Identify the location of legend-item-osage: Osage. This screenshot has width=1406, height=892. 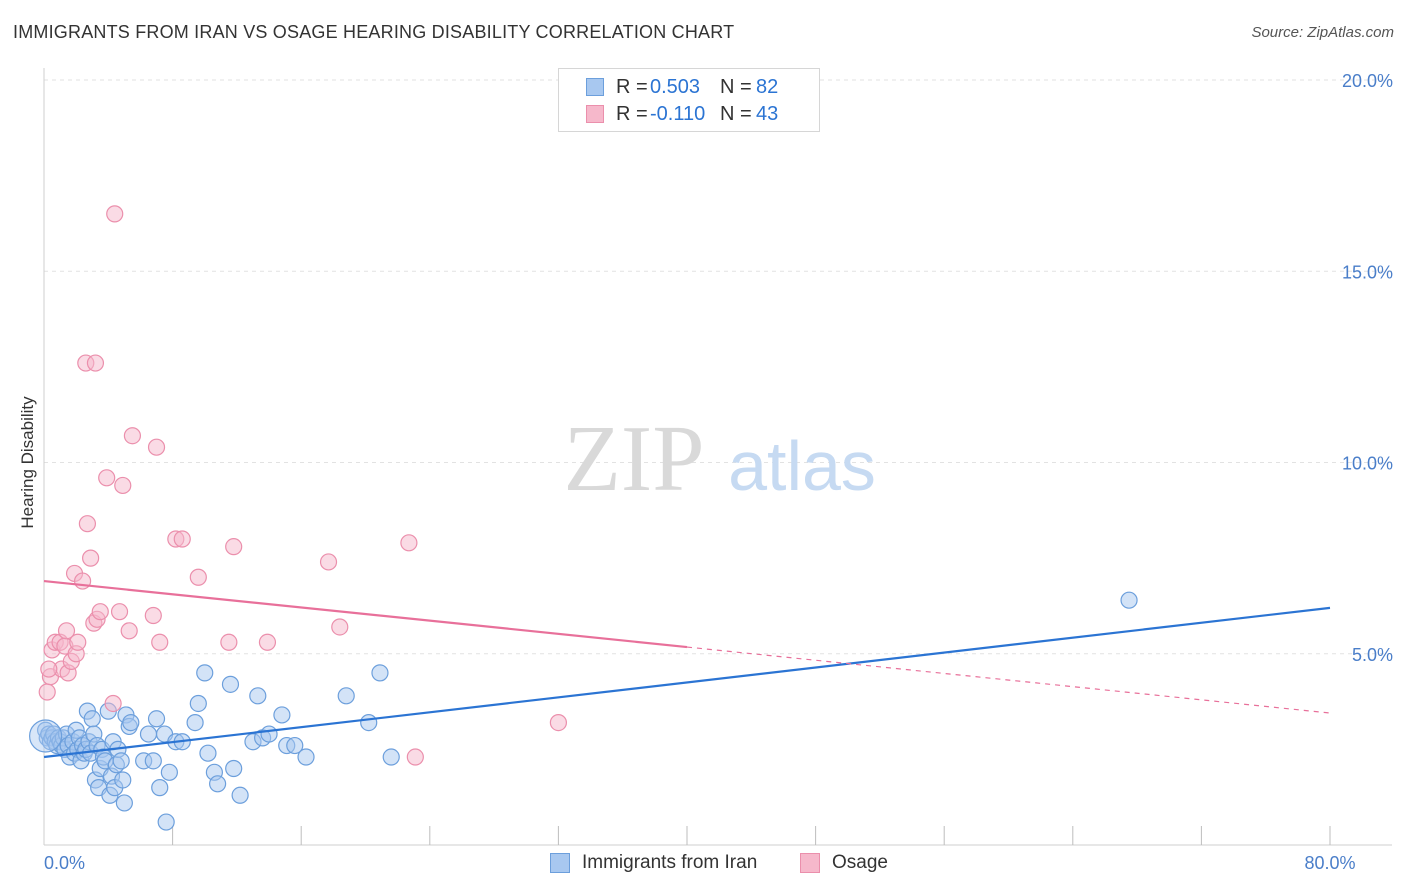
(844, 863).